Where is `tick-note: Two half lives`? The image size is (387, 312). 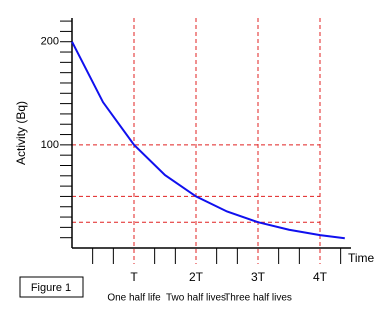
tick-note: Two half lives is located at coordinates (196, 298).